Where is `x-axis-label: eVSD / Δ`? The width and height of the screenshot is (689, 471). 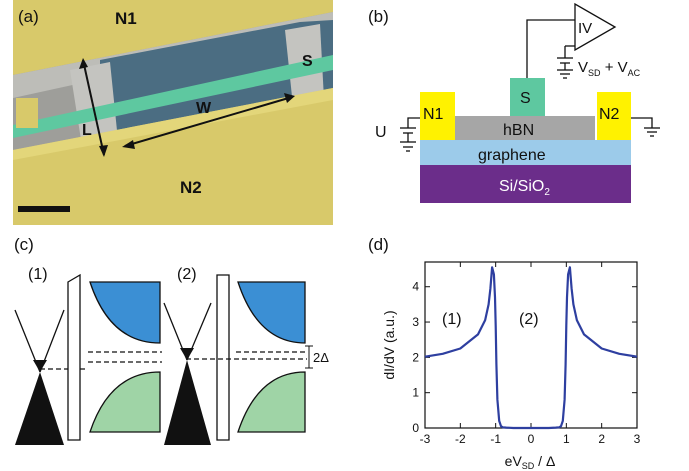
x-axis-label: eVSD / Δ is located at coordinates (530, 462).